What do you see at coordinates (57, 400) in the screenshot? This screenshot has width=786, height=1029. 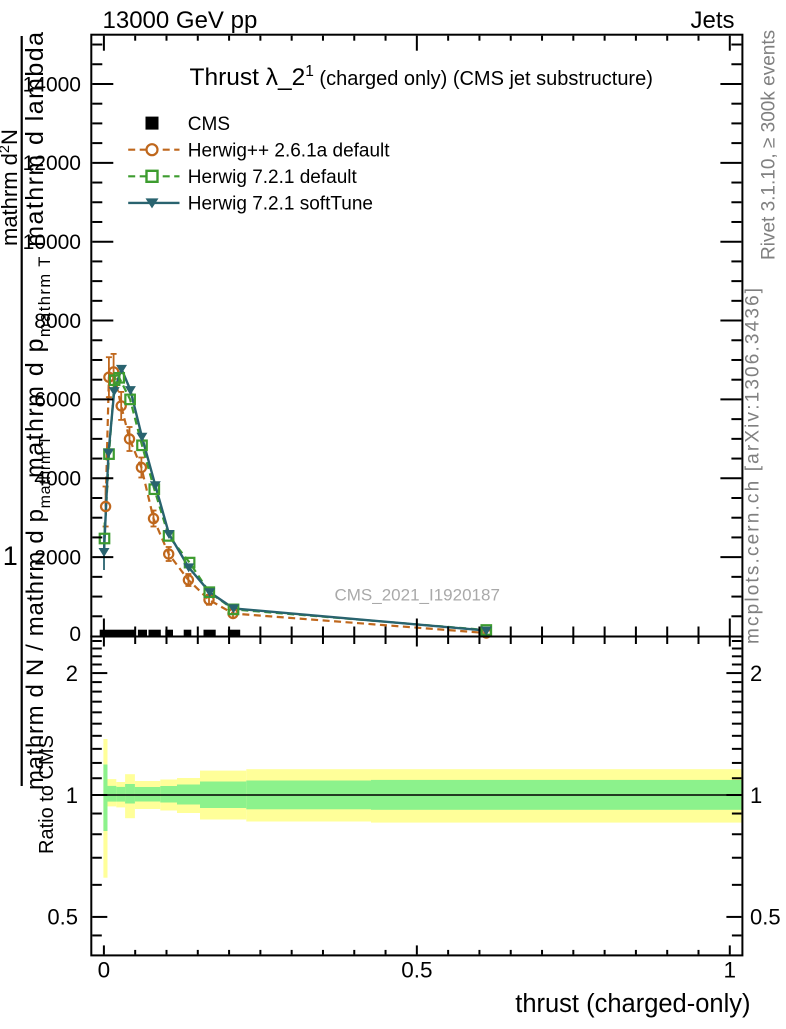 I see `svg-text: 6000` at bounding box center [57, 400].